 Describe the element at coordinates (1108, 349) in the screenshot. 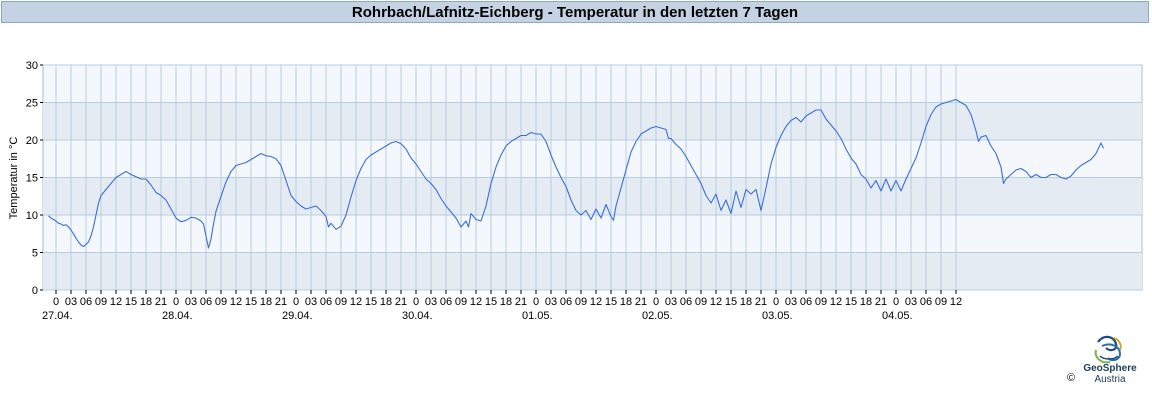

I see `geosphere-logo-icon` at that location.